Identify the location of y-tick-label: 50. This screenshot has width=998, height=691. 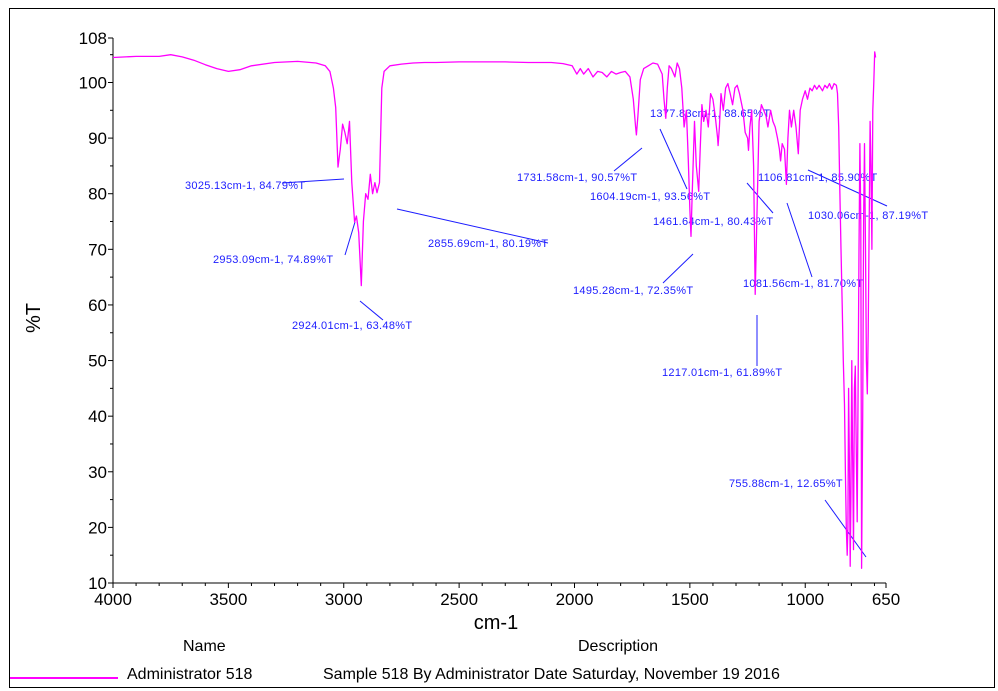
(97, 361).